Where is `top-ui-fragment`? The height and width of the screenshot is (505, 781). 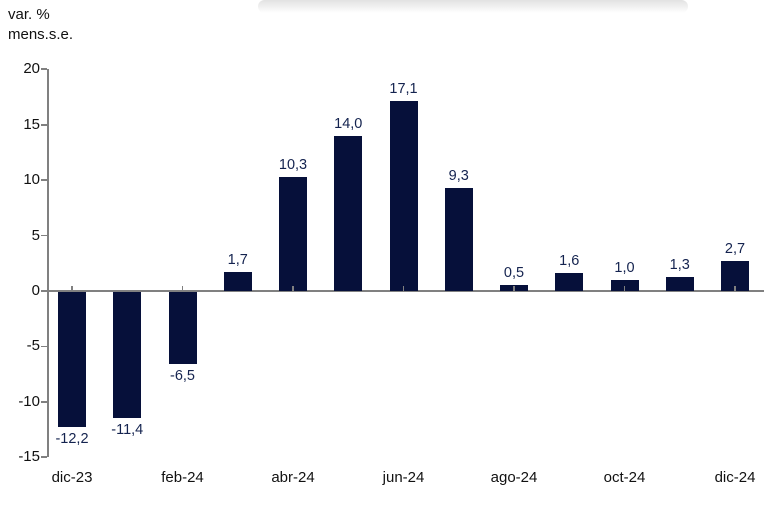
top-ui-fragment is located at coordinates (473, 6).